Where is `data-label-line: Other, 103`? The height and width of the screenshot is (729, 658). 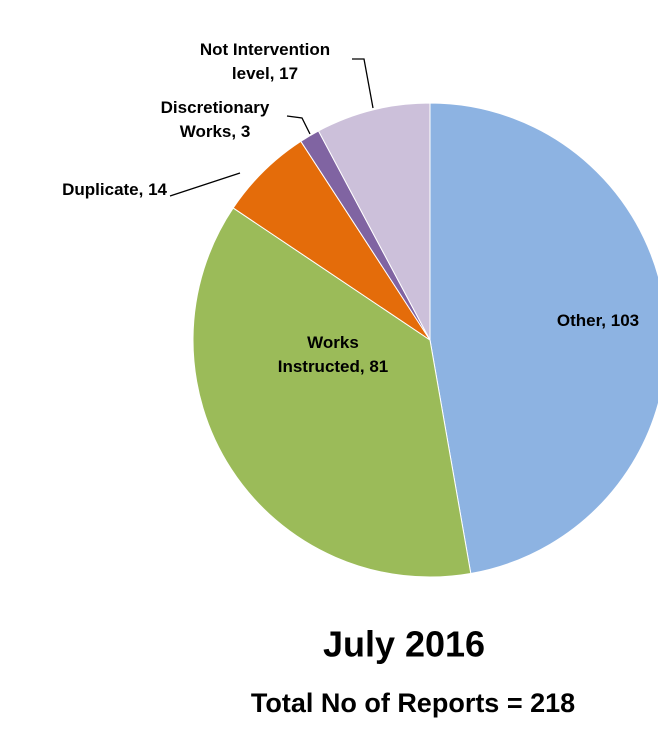 data-label-line: Other, 103 is located at coordinates (598, 320).